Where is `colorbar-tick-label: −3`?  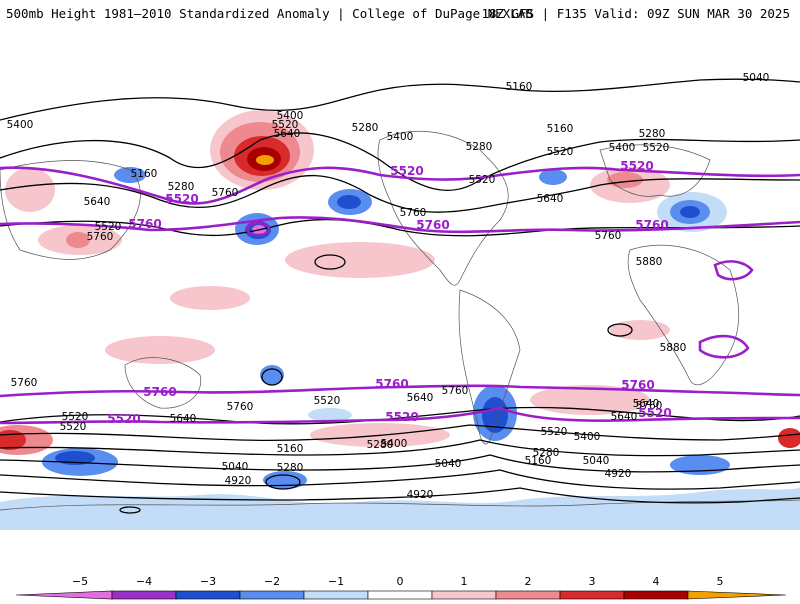 colorbar-tick-label: −3 is located at coordinates (208, 581).